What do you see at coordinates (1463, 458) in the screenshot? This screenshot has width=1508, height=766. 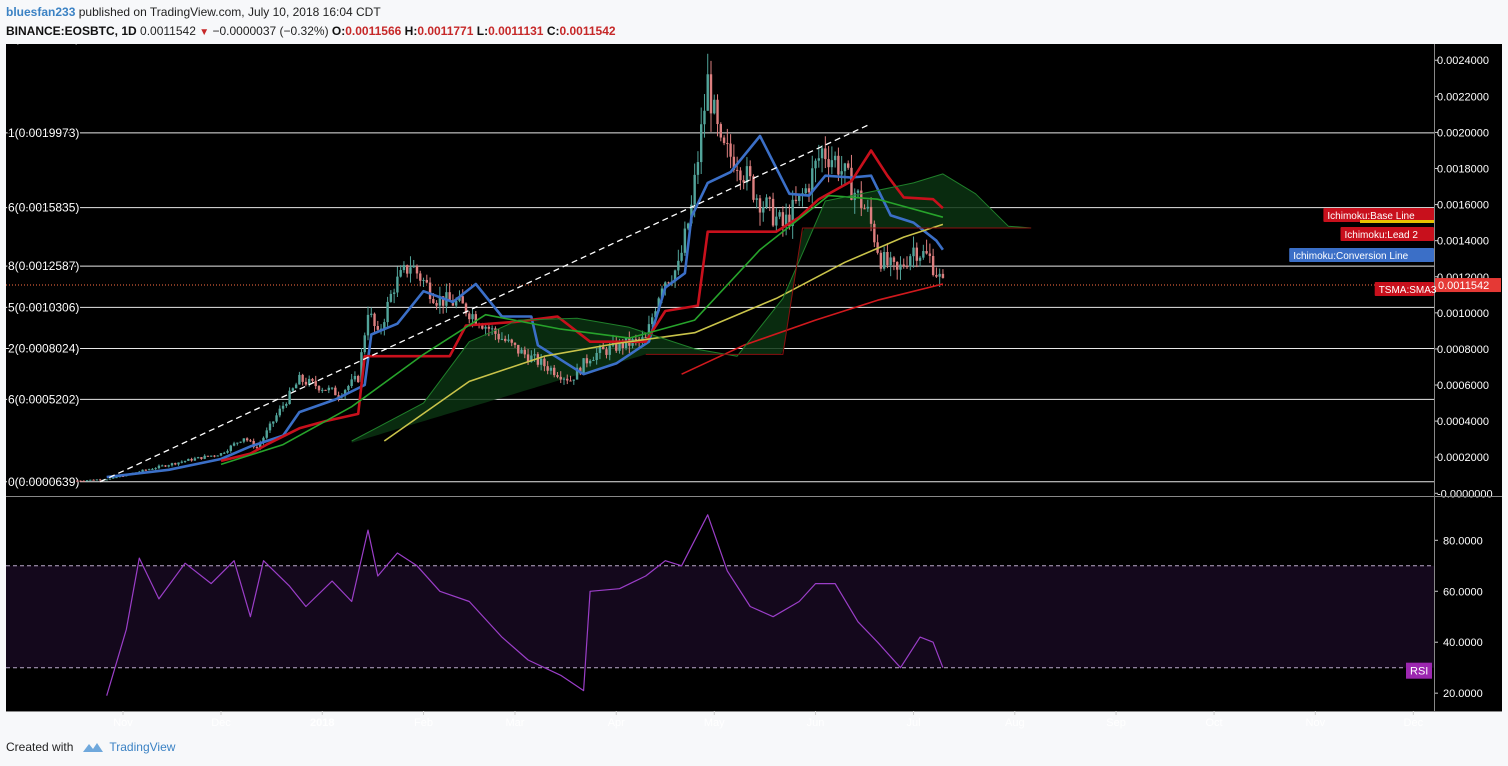 I see `price-tick-label-11: 0.0002000` at bounding box center [1463, 458].